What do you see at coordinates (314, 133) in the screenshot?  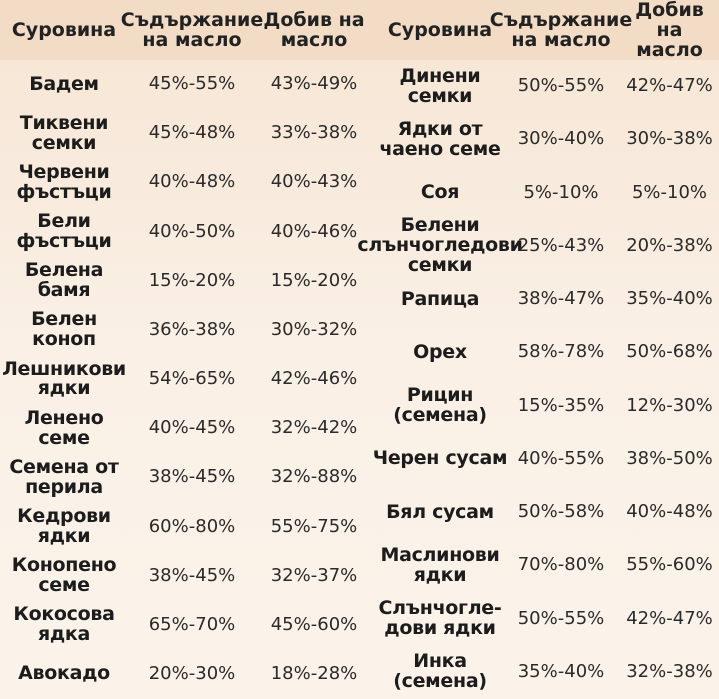 I see `oil-yield: 33%-38%` at bounding box center [314, 133].